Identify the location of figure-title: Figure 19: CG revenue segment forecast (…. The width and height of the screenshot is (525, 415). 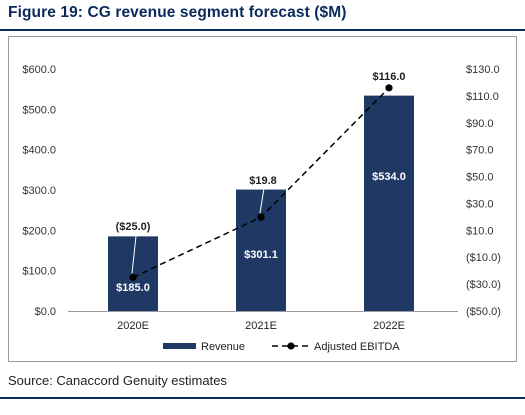
(177, 12).